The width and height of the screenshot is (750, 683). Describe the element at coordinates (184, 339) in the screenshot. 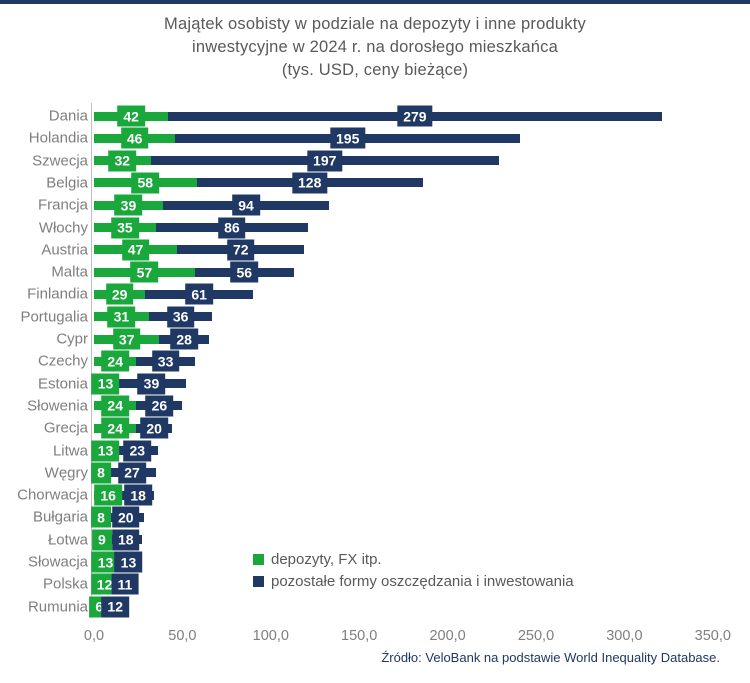

I see `value-label-other: 28` at that location.